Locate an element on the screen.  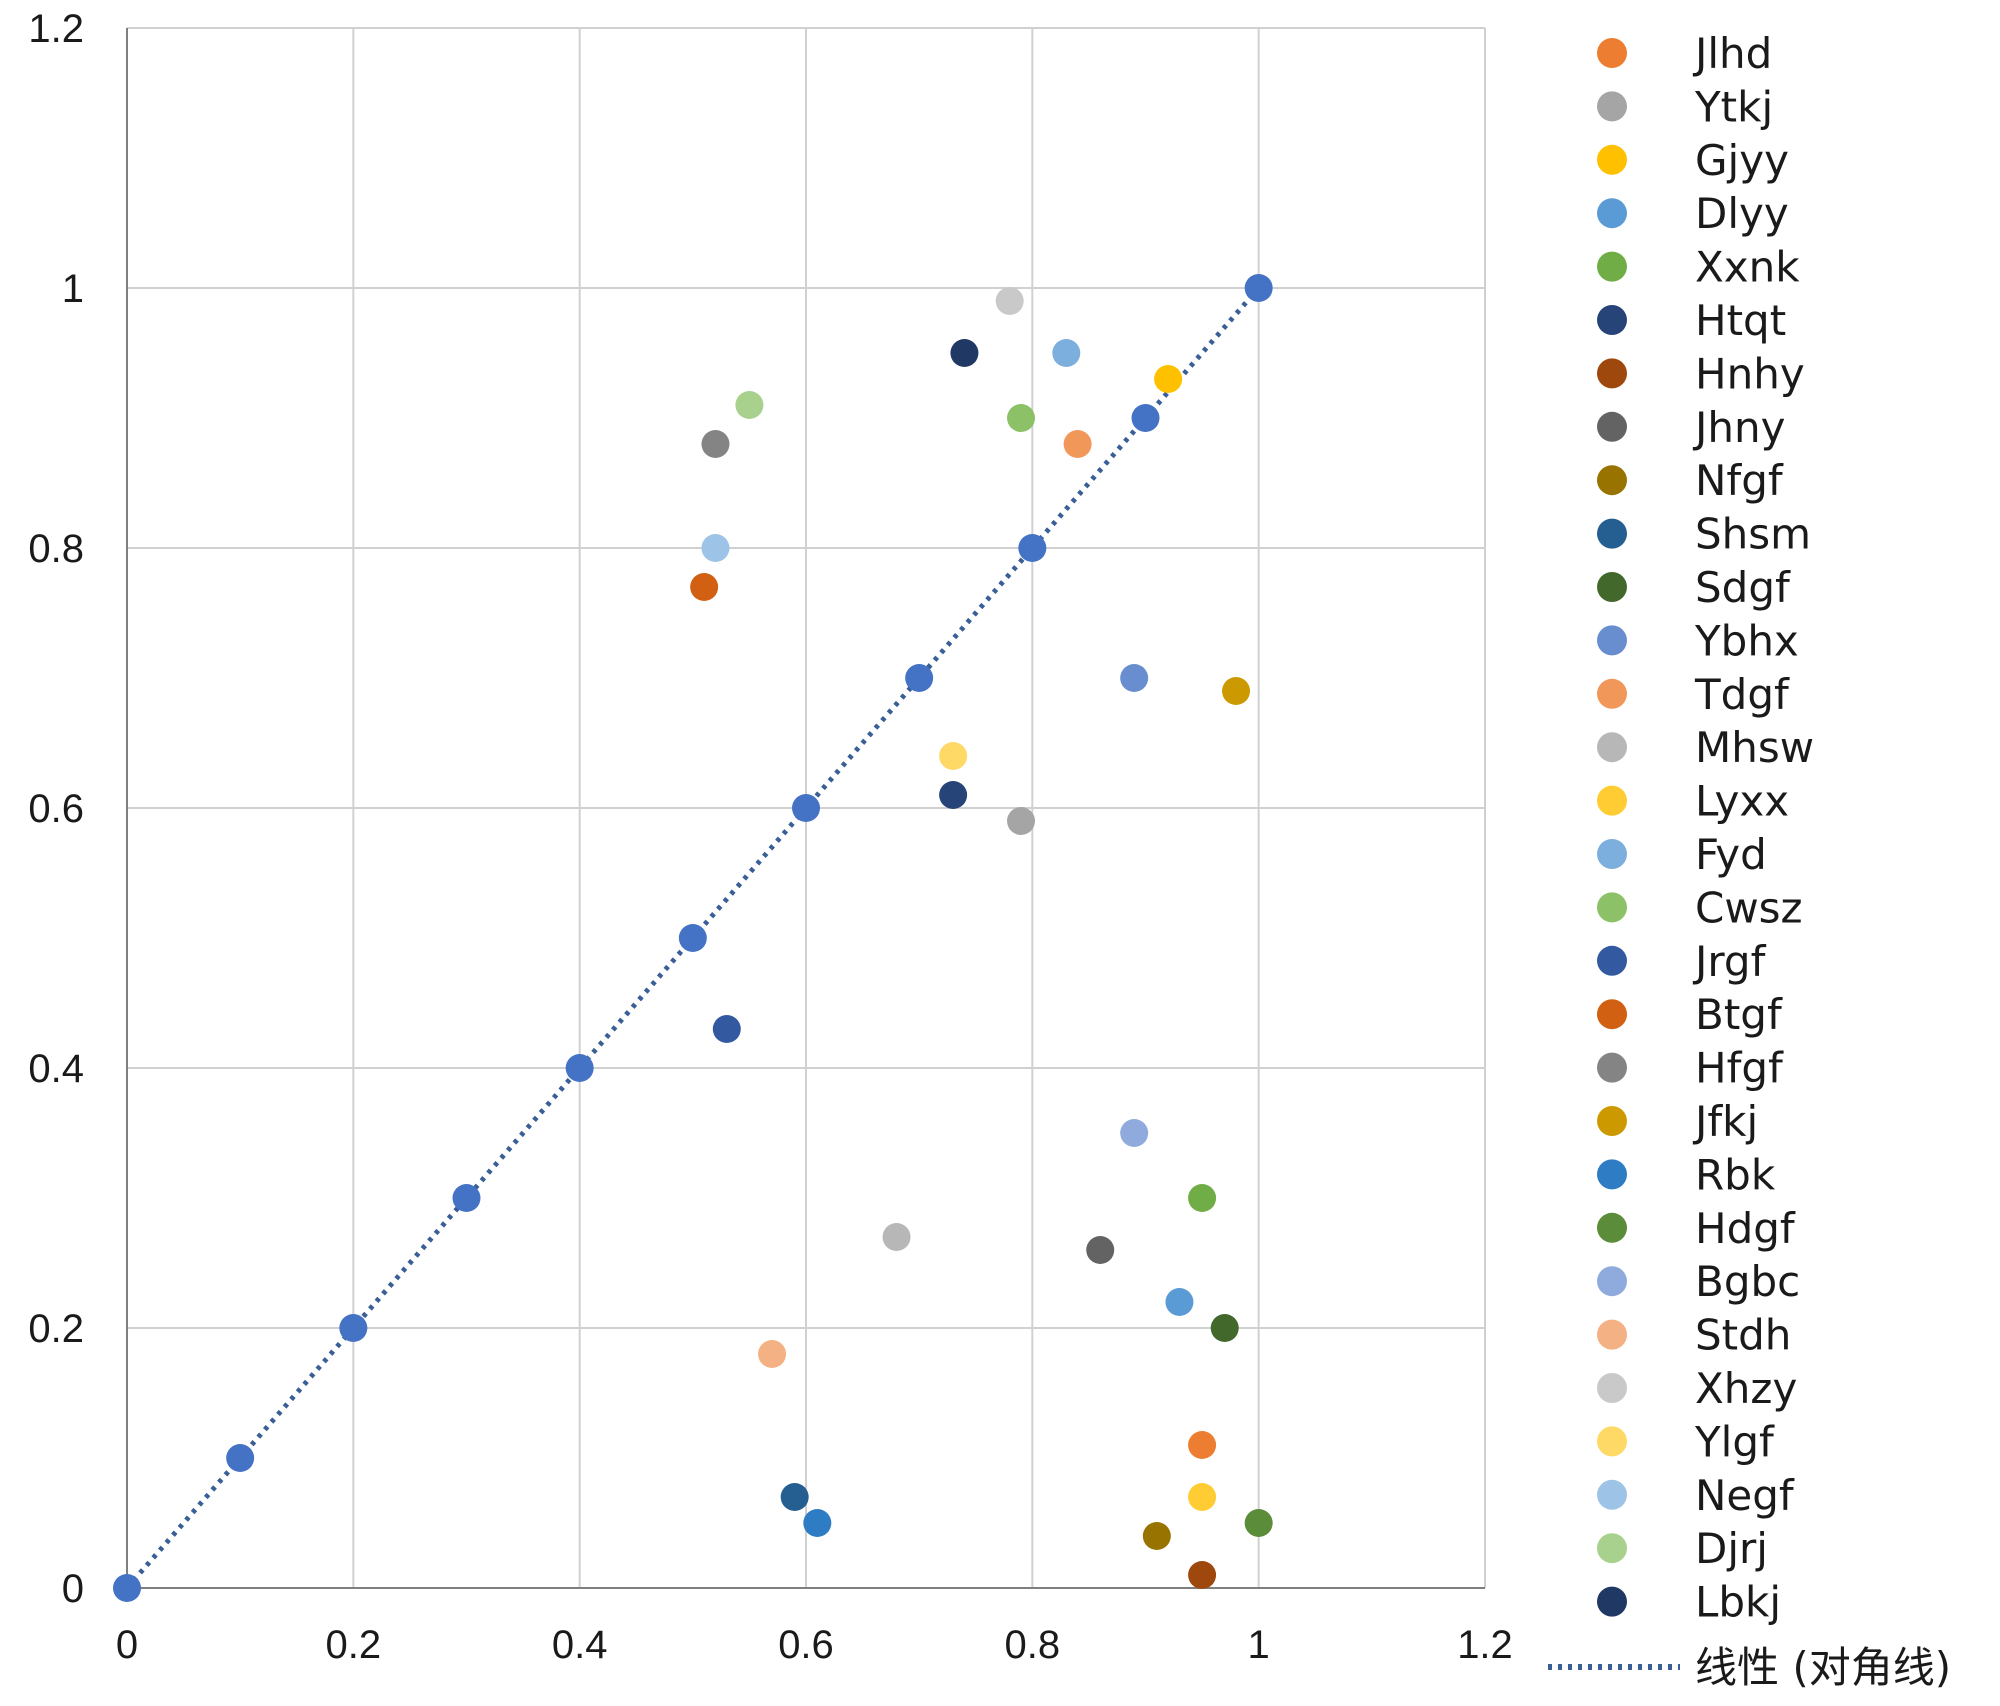
data-point-jrgf is located at coordinates (726, 1029).